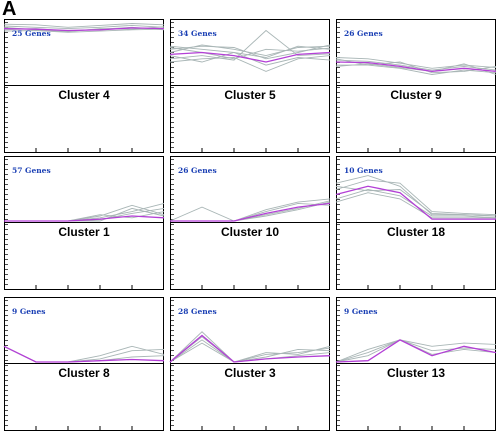 The image size is (500, 433). I want to click on gene-count-label: 28 Genes, so click(197, 311).